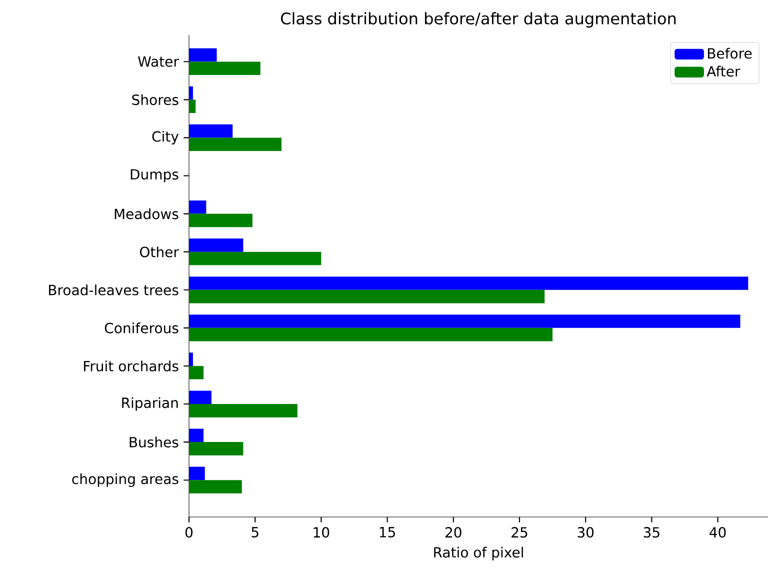 The image size is (770, 574). Describe the element at coordinates (652, 532) in the screenshot. I see `x-tick-label: 35` at that location.